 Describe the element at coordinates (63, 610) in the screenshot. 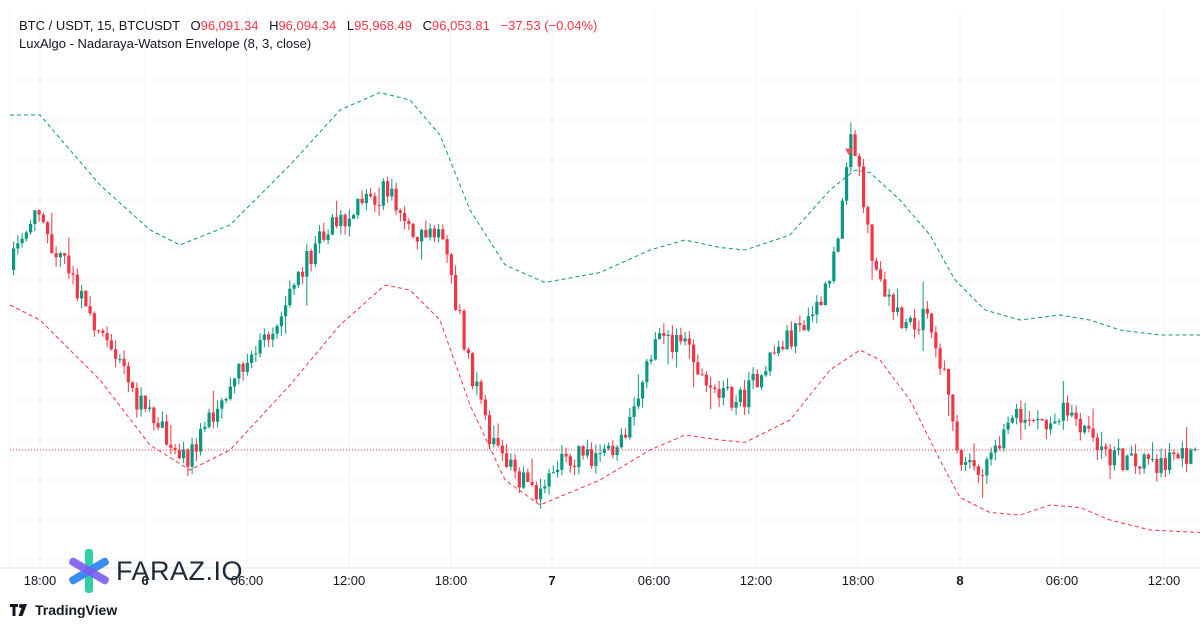

I see `tradingview-attribution: TradingView` at that location.